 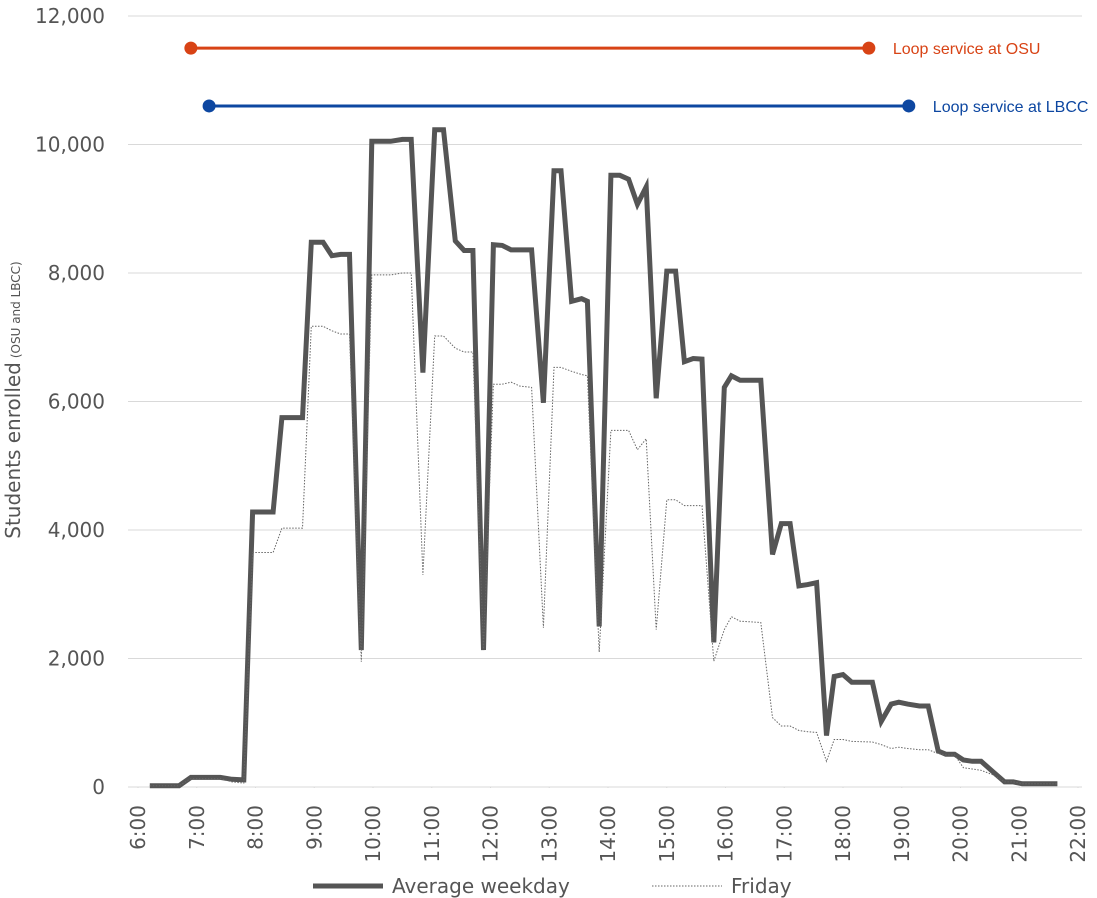 I want to click on x-tick-label: 18:00, so click(x=843, y=834).